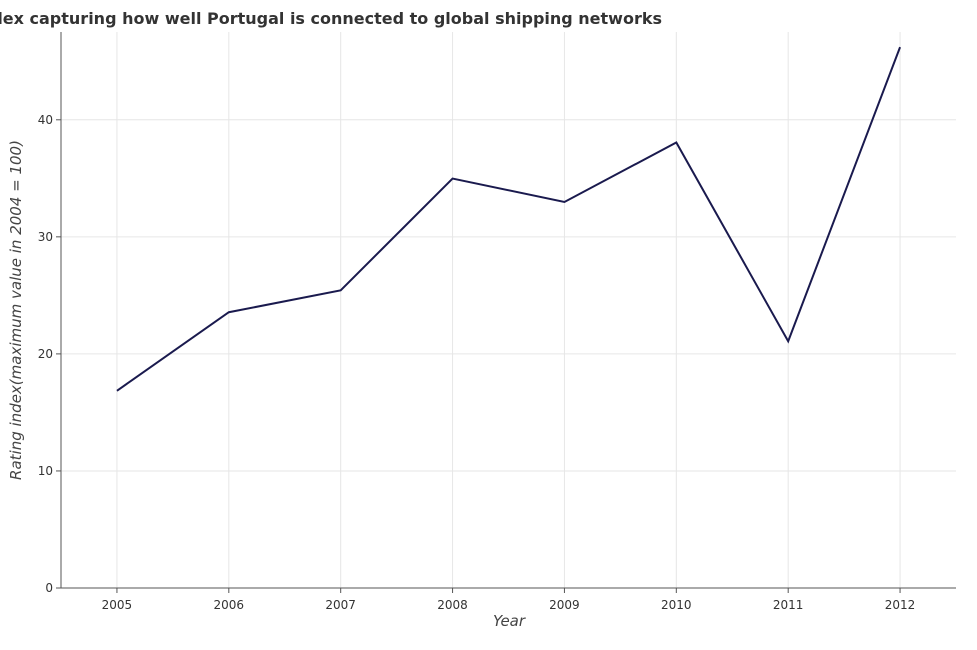  I want to click on y-tick-label: 20, so click(45, 354).